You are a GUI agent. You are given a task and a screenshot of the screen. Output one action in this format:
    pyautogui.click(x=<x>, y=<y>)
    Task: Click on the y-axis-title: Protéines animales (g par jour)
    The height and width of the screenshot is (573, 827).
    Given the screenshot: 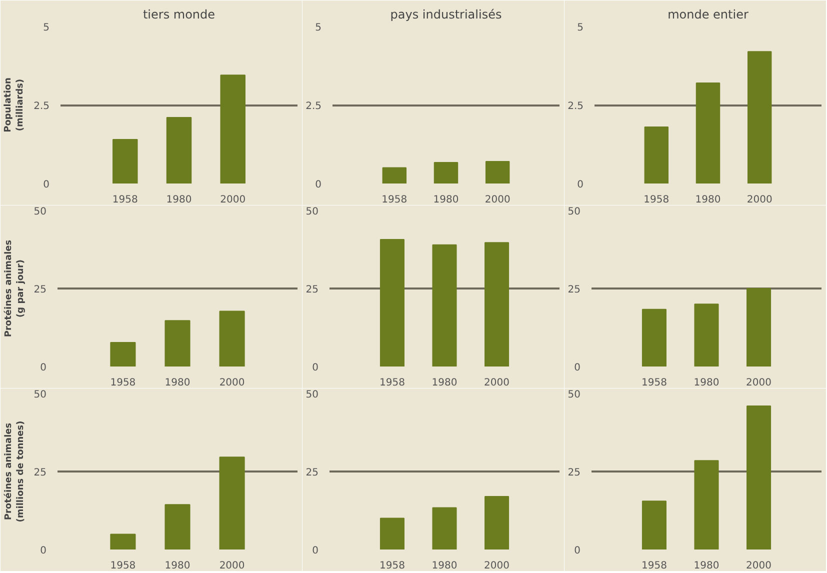 What is the action you would take?
    pyautogui.click(x=14, y=289)
    